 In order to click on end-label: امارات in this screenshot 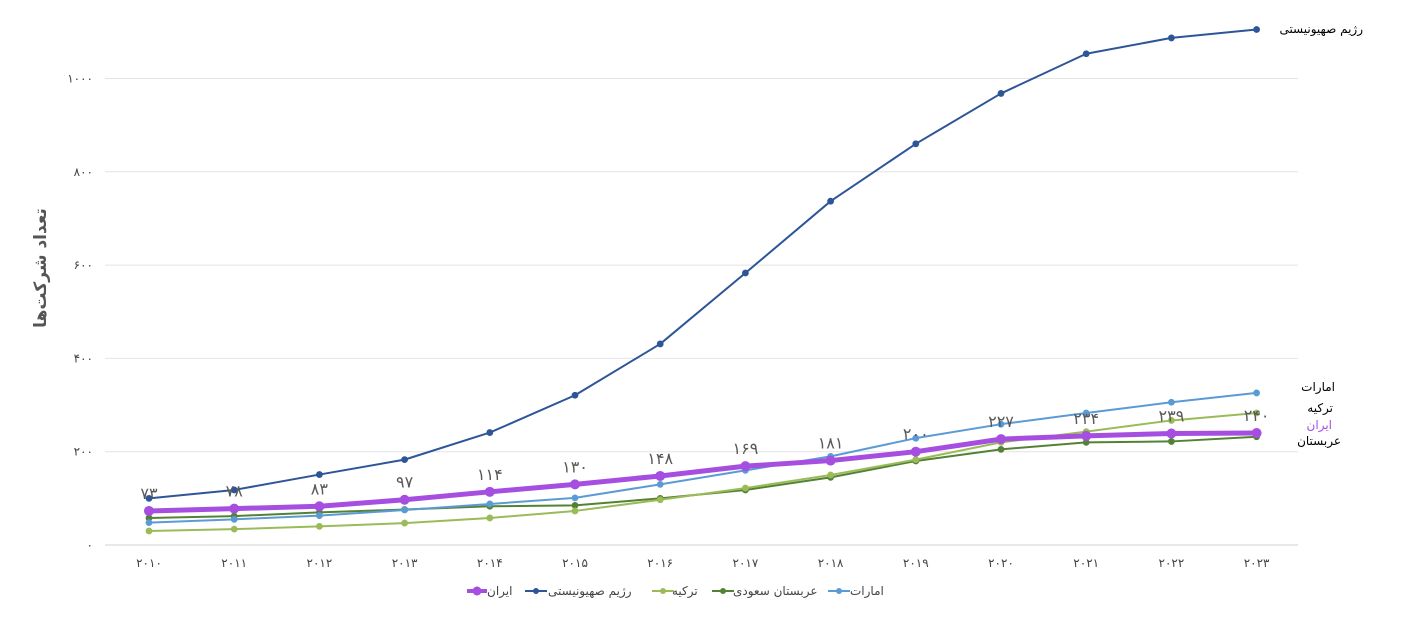, I will do `click(1318, 387)`.